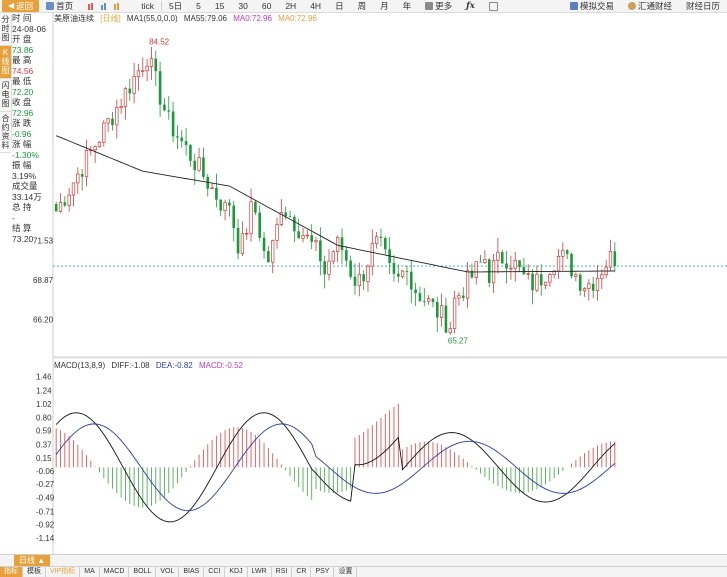  Describe the element at coordinates (147, 6) in the screenshot. I see `period-tick: tick` at that location.